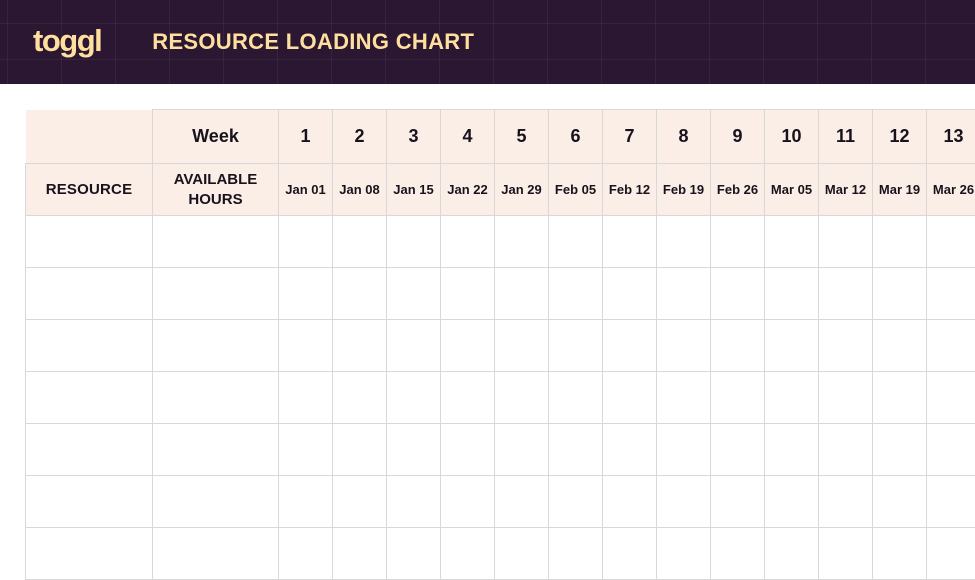  What do you see at coordinates (900, 137) in the screenshot?
I see `week-number-cell: 12` at bounding box center [900, 137].